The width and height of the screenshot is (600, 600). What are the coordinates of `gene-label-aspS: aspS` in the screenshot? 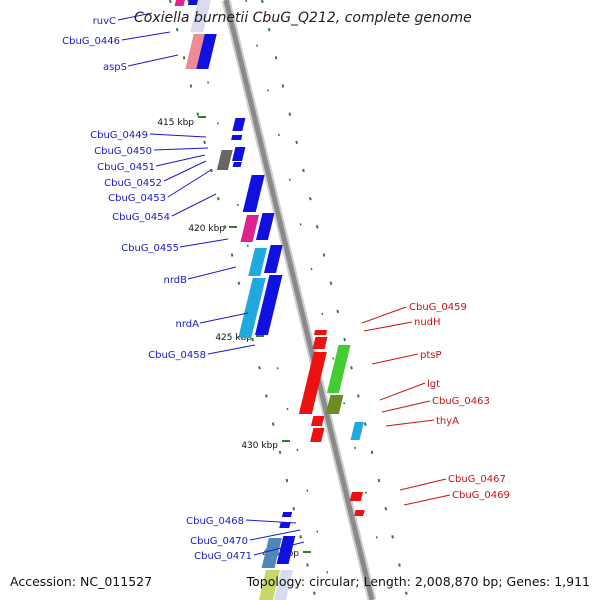 It's located at (115, 67).